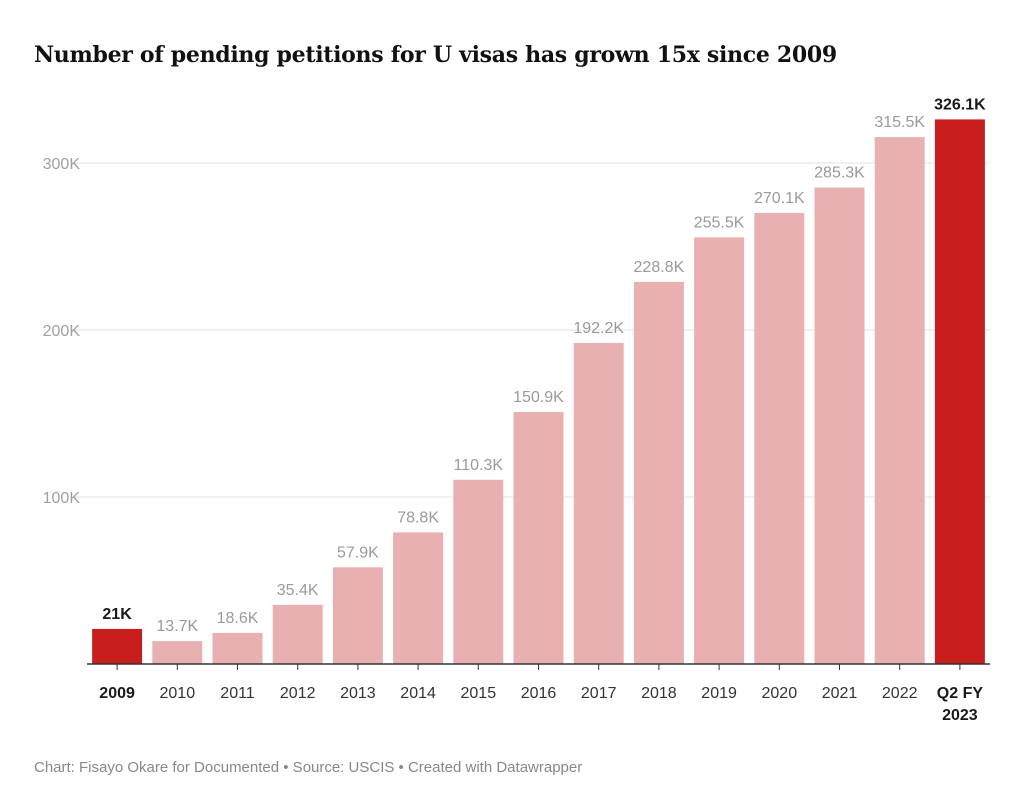 The height and width of the screenshot is (812, 1024). I want to click on value-label: 21K, so click(117, 614).